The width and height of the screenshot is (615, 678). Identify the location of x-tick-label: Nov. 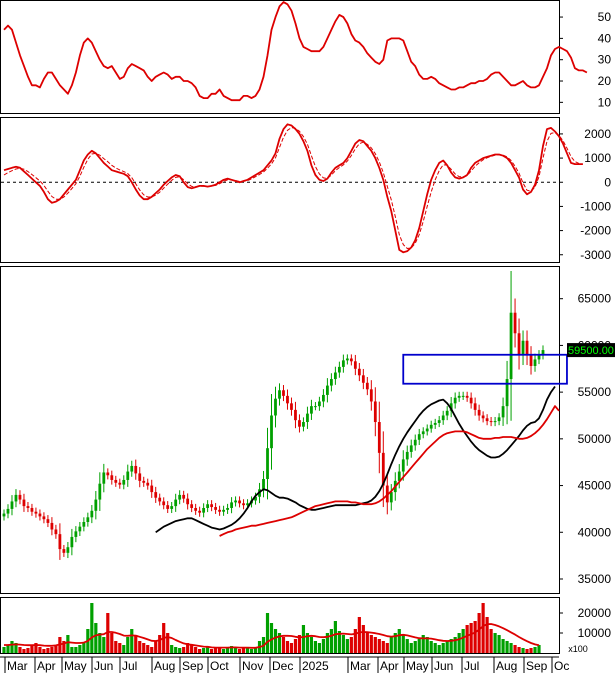
(252, 666).